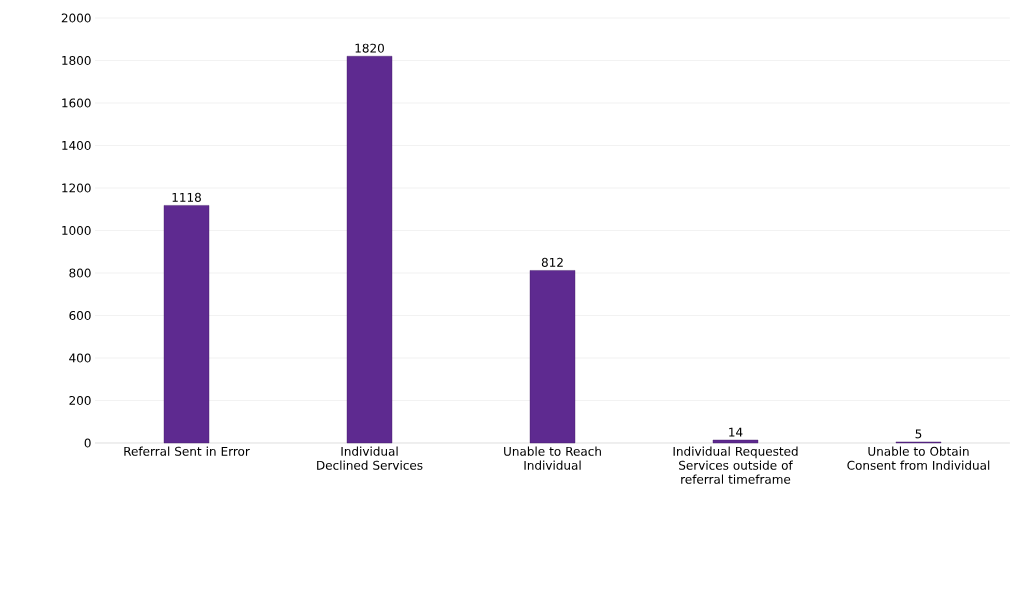 The height and width of the screenshot is (591, 1034). I want to click on x-tick-label: Unable to Reach Individual, so click(552, 458).